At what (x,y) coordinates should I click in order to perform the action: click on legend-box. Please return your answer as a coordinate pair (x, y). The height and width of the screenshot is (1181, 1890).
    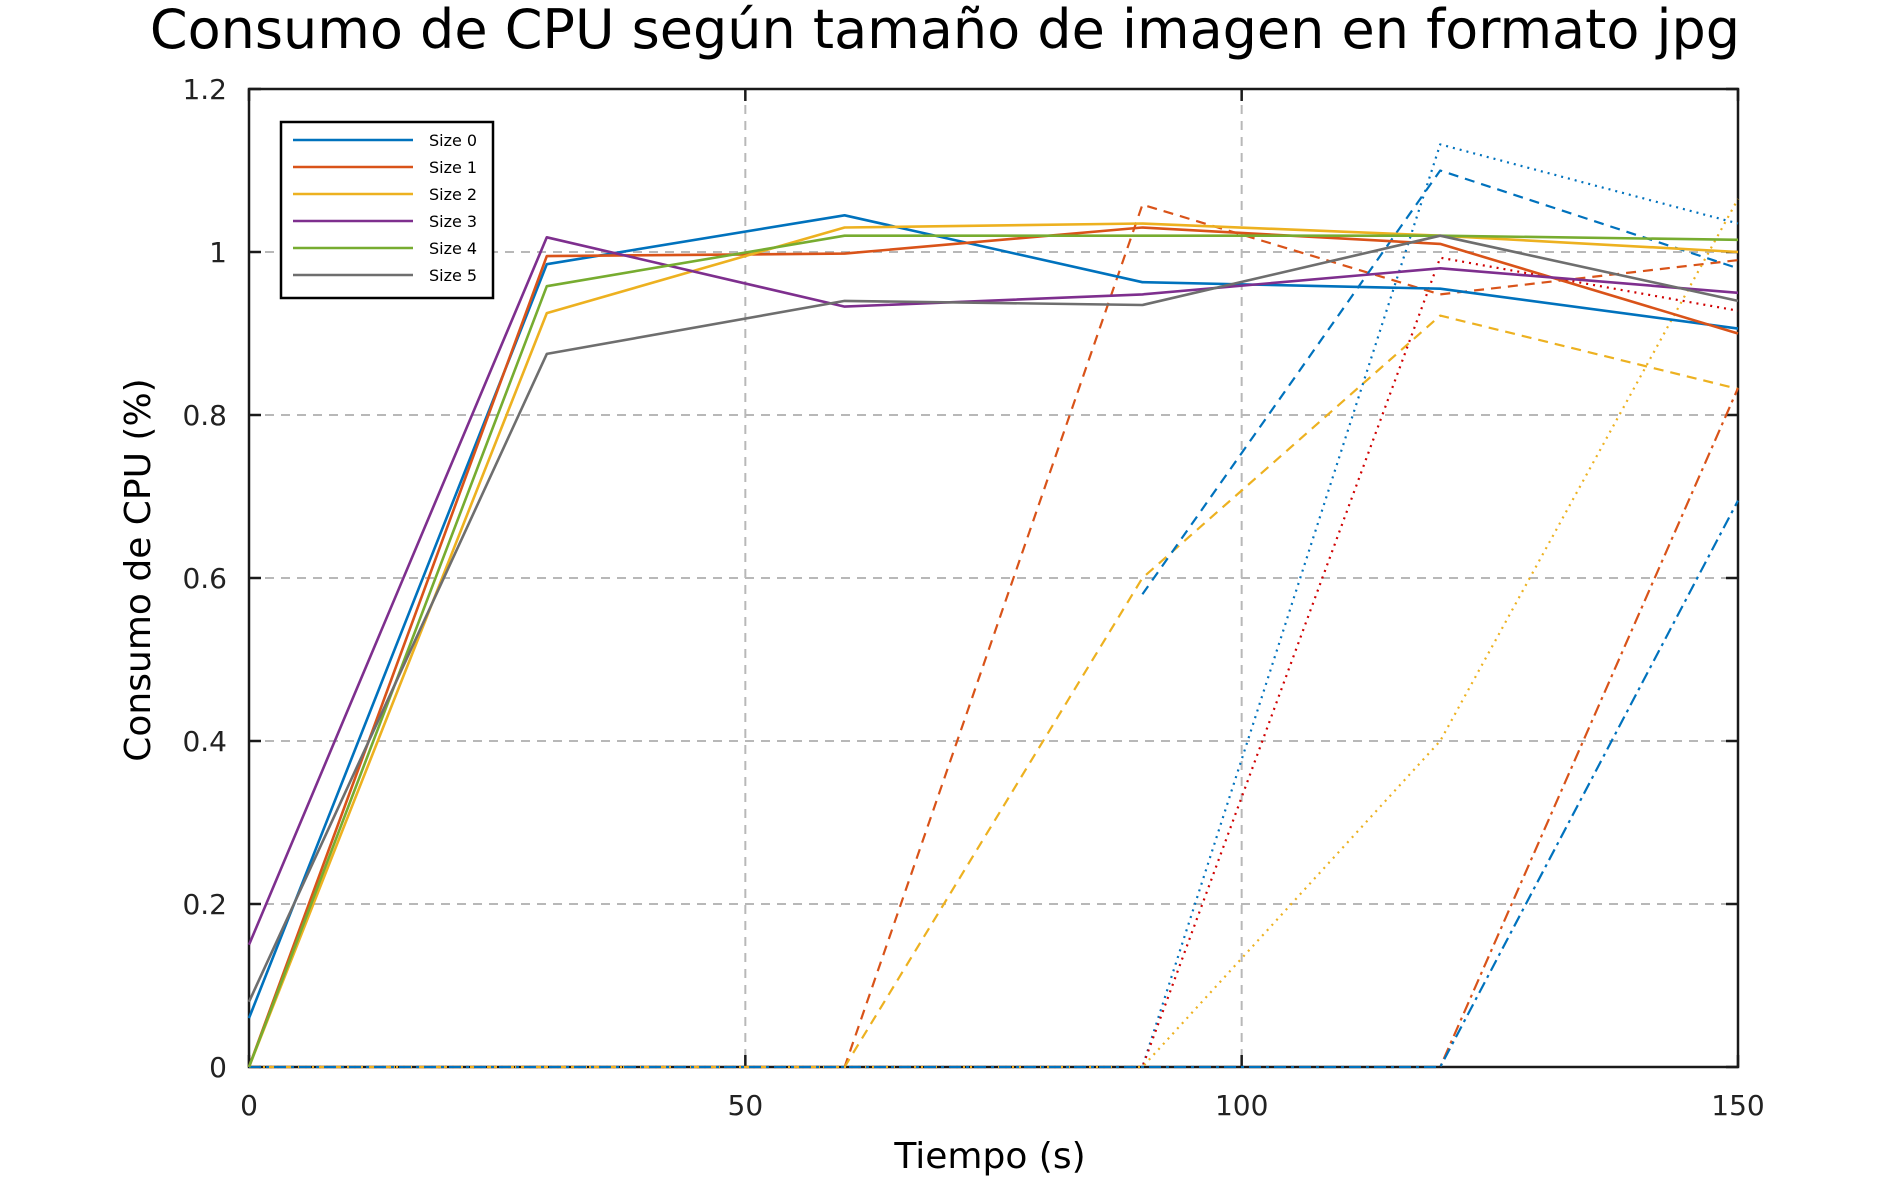
    Looking at the image, I should click on (387, 210).